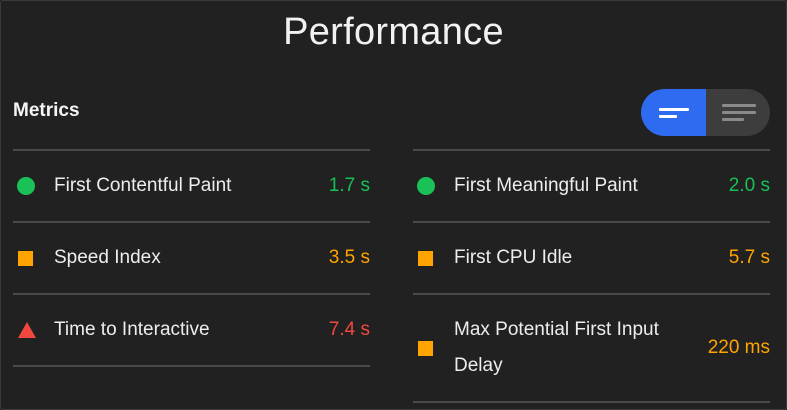 This screenshot has width=787, height=410. I want to click on metric-value: 220 ms, so click(738, 347).